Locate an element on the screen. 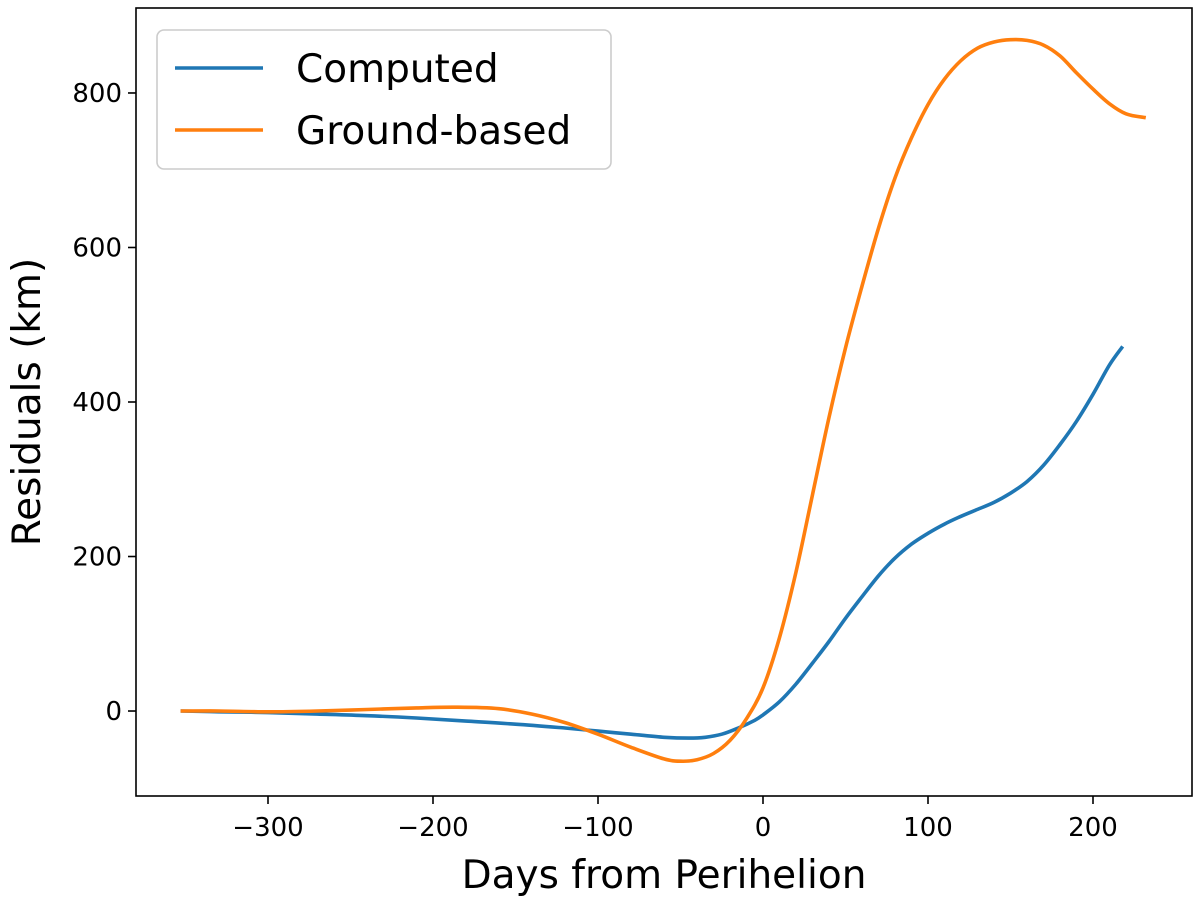  x-axis-ticks: −300 −200 −100 0 100 200 is located at coordinates (675, 819).